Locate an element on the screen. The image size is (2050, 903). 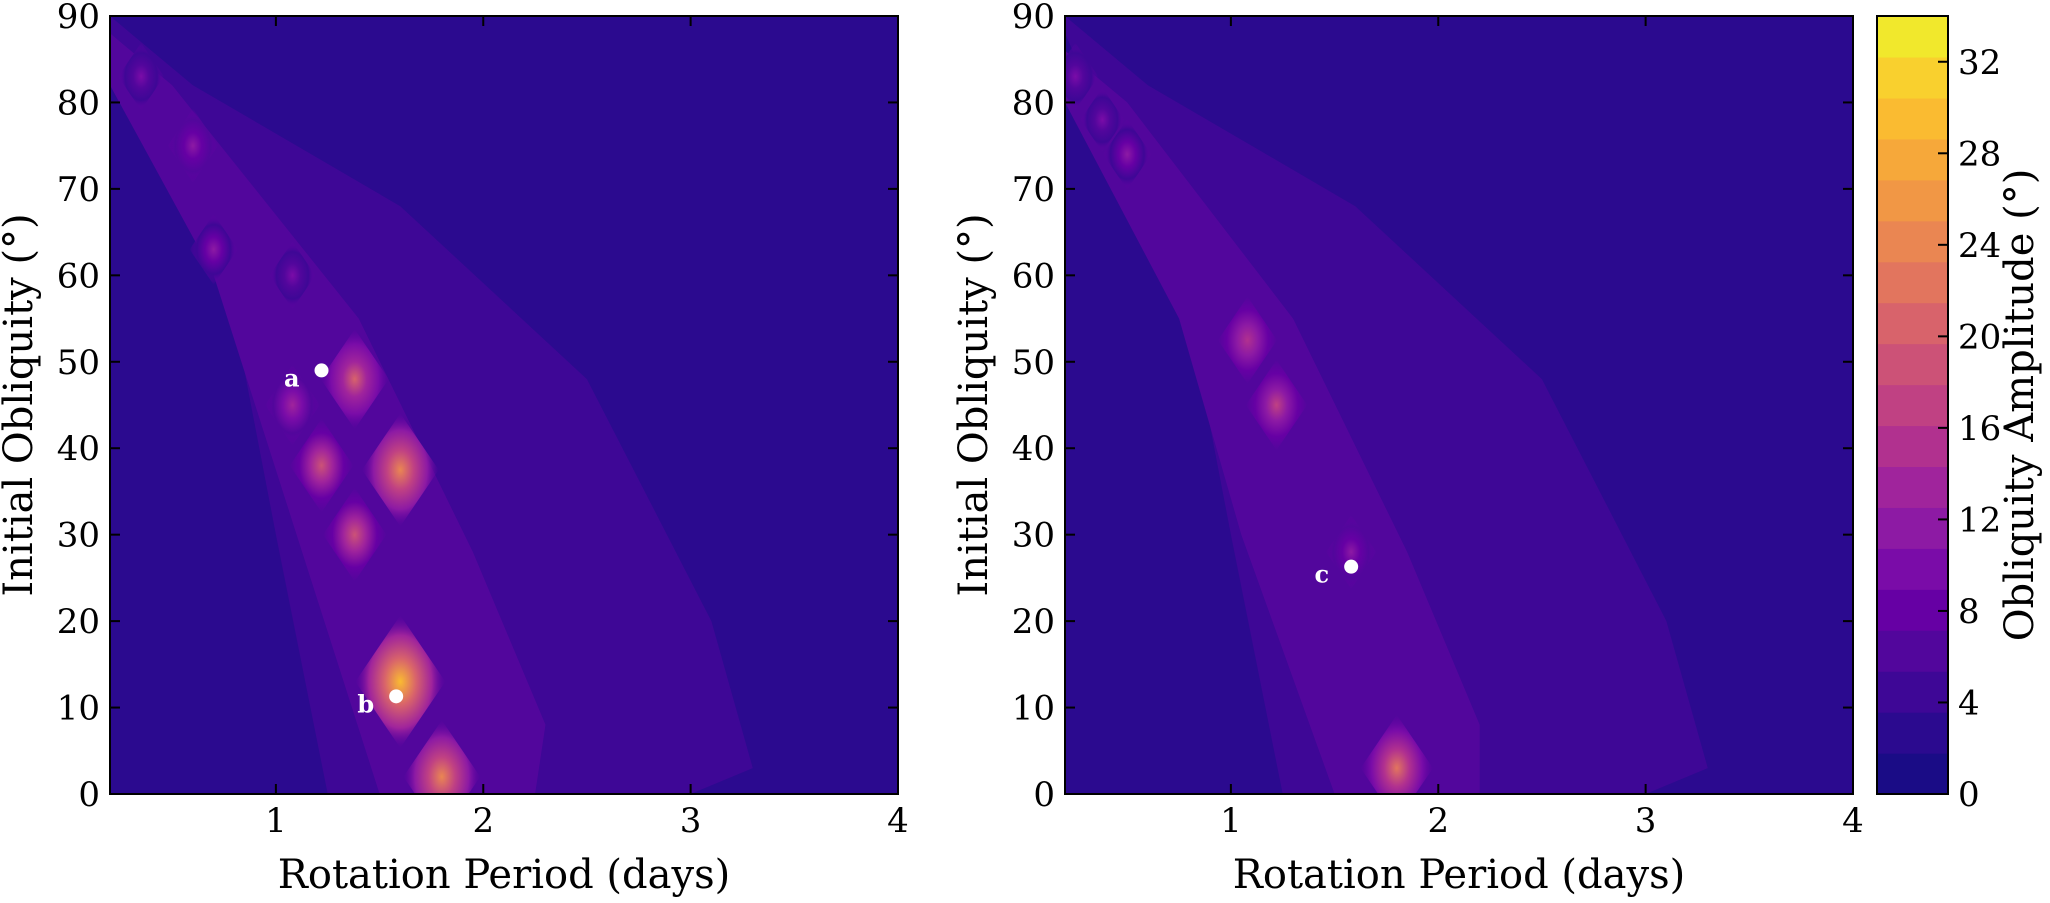
point-b is located at coordinates (396, 696).